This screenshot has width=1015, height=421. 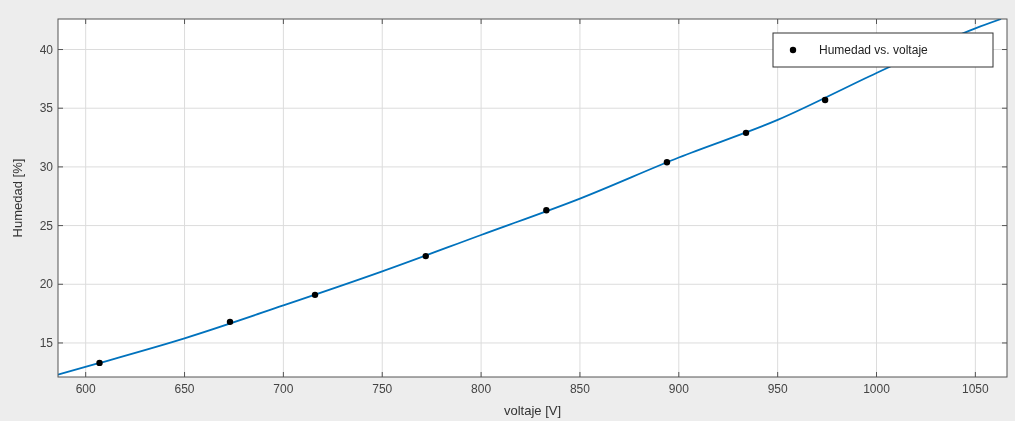 I want to click on y-tick-label: 40, so click(x=46, y=49).